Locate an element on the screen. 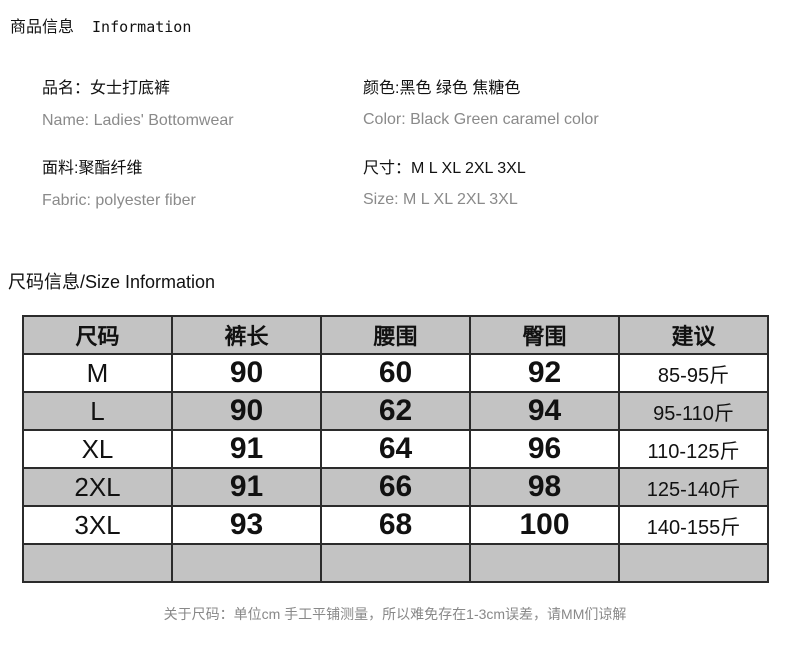 The width and height of the screenshot is (790, 648). cell-size: L is located at coordinates (97, 411).